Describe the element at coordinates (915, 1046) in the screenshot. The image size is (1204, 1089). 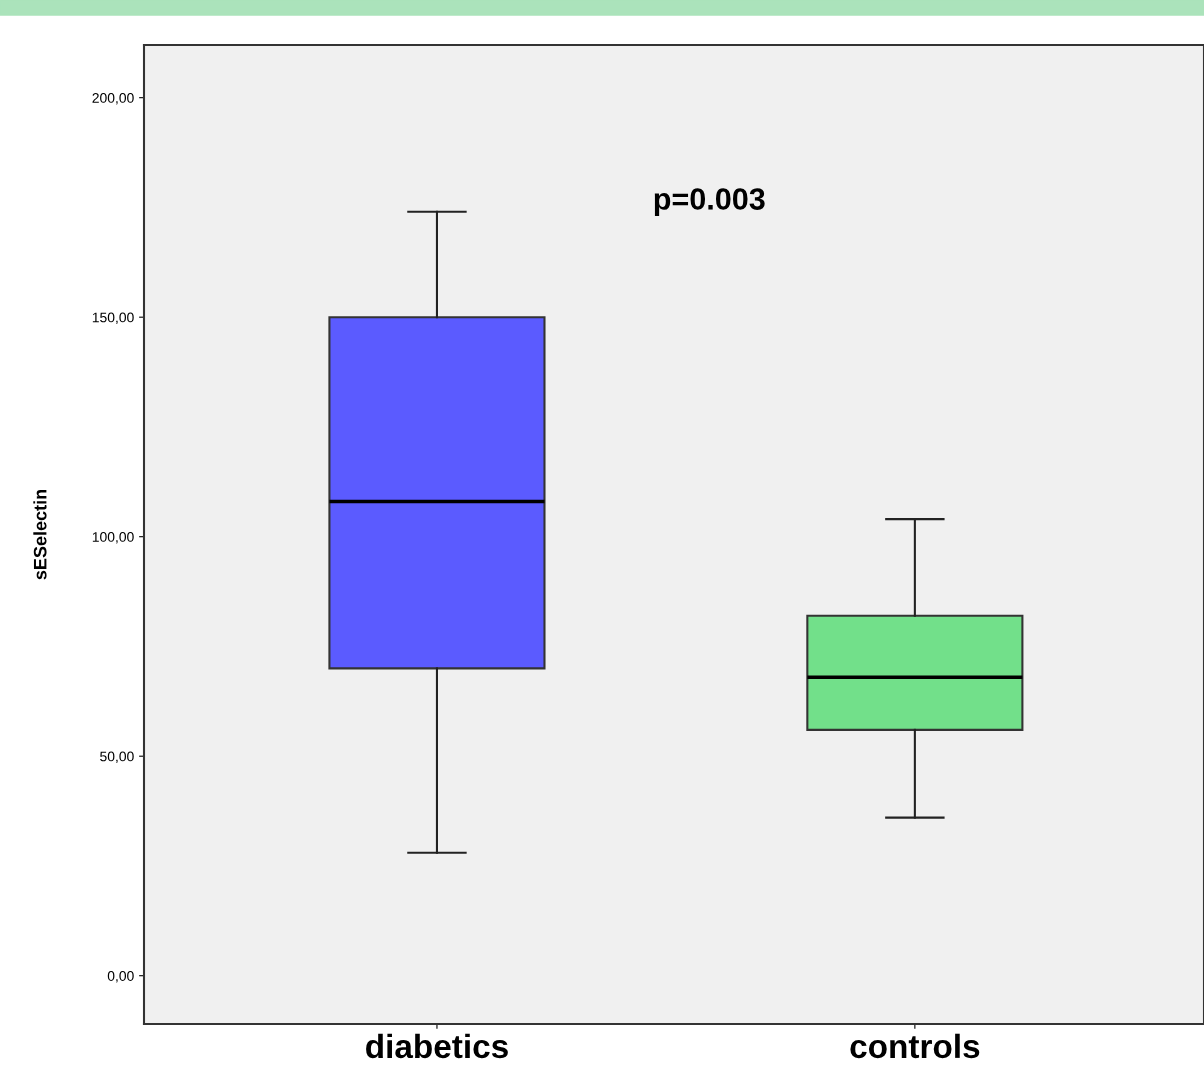
I see `x-tick-label: controls` at that location.